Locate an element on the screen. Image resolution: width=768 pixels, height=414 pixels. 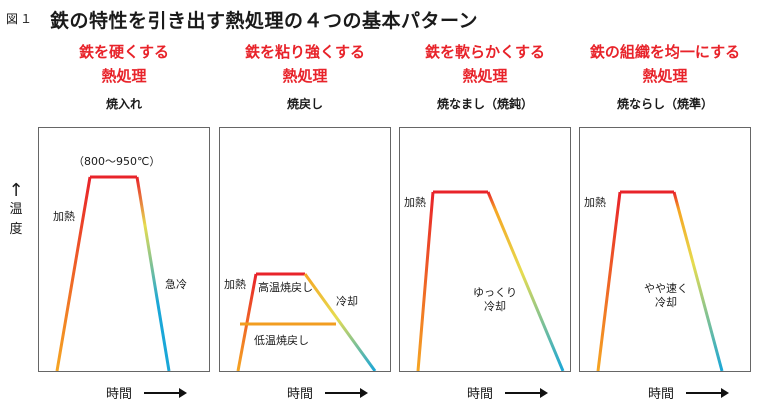
process-diagram: 加熱 ゆっくり 冷却 is located at coordinates (485, 249).